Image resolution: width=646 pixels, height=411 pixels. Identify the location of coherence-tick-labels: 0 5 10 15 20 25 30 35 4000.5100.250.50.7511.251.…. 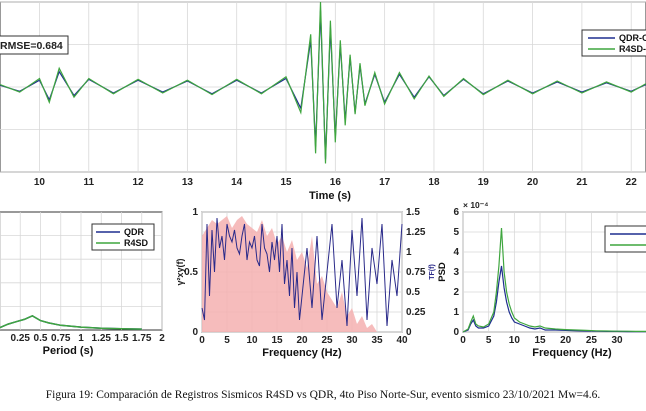
(305, 276).